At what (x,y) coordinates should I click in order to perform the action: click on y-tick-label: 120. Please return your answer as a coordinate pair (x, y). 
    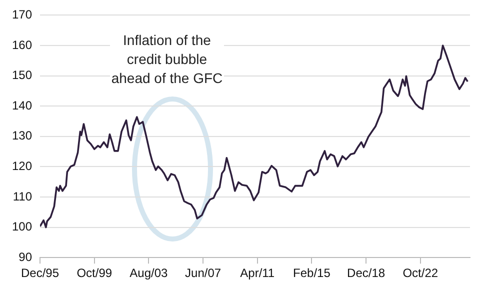
    Looking at the image, I should click on (22, 166).